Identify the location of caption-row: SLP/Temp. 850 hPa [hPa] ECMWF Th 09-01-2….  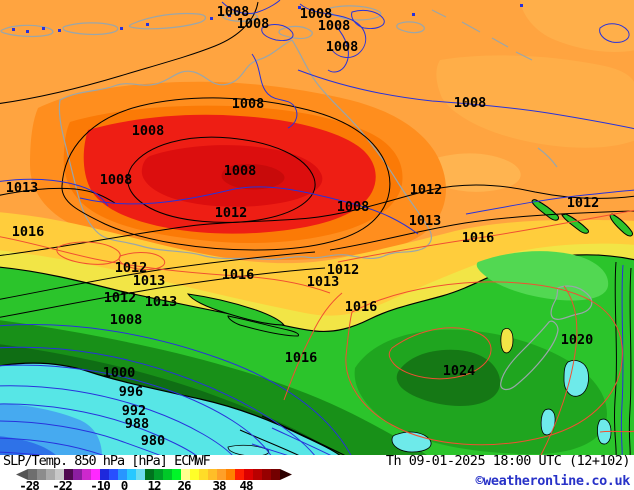
(317, 461).